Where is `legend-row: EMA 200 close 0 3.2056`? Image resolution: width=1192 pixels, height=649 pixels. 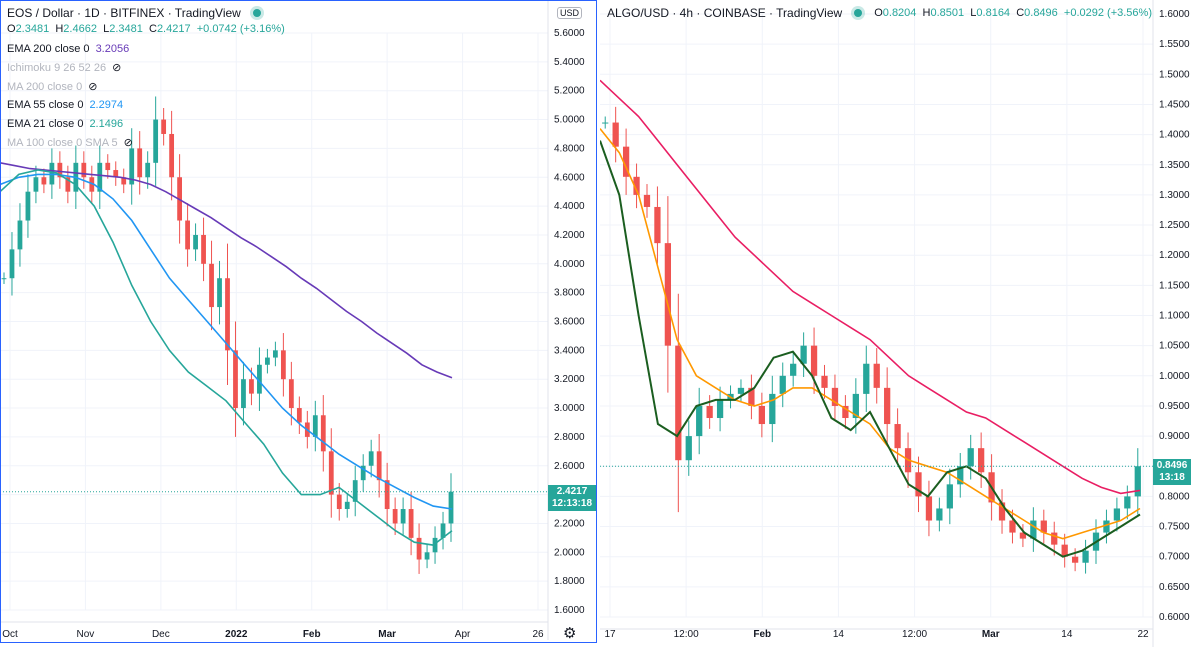 legend-row: EMA 200 close 0 3.2056 is located at coordinates (70, 49).